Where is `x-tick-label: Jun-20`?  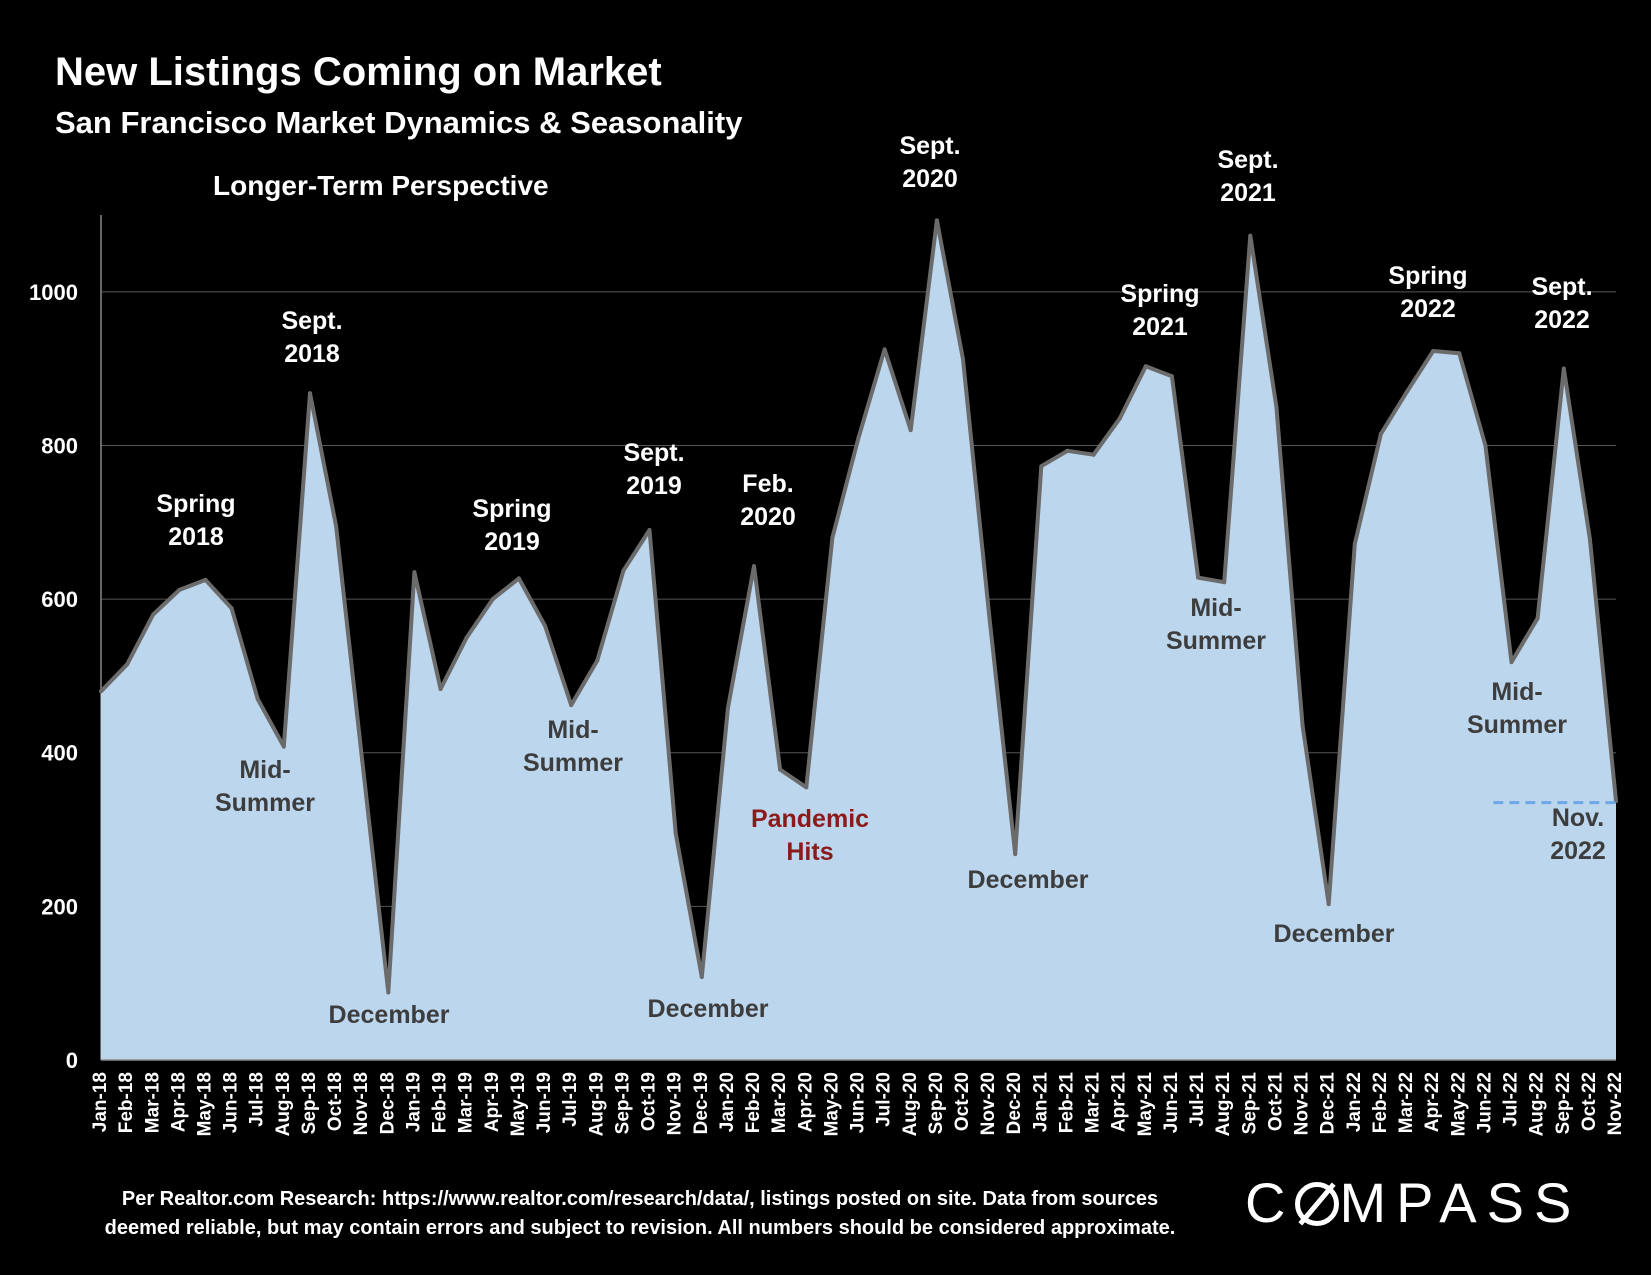
x-tick-label: Jun-20 is located at coordinates (858, 1102).